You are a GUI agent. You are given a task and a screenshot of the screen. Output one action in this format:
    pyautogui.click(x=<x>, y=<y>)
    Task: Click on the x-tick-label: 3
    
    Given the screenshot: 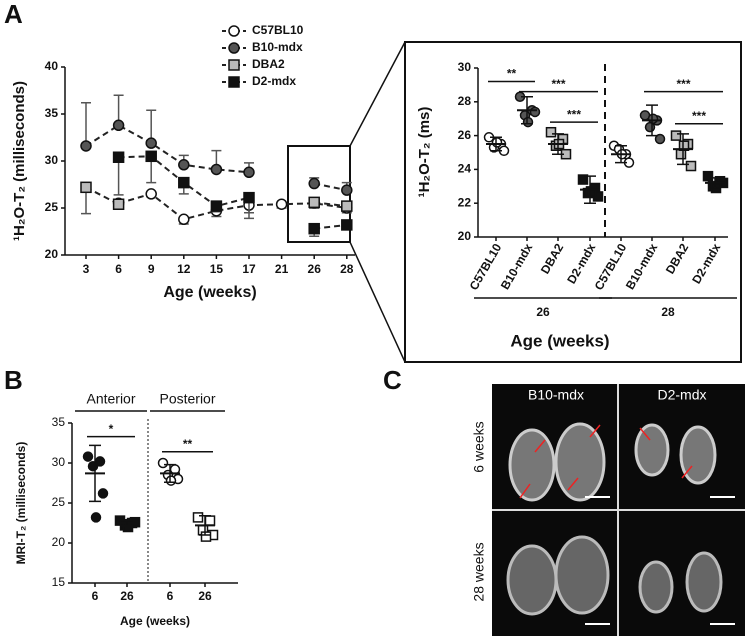 What is the action you would take?
    pyautogui.click(x=86, y=269)
    